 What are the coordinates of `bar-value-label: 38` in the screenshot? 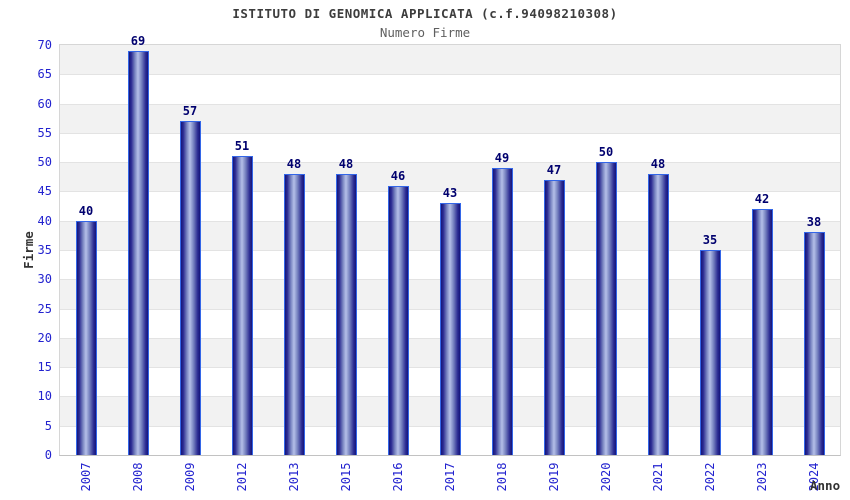 It's located at (814, 222).